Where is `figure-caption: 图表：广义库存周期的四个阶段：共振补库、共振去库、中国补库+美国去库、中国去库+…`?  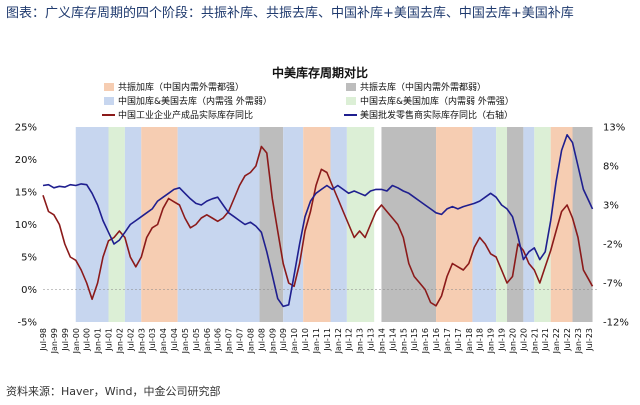 figure-caption: 图表：广义库存周期的四个阶段：共振补库、共振去库、中国补库+美国去库、中国去库+… is located at coordinates (290, 13).